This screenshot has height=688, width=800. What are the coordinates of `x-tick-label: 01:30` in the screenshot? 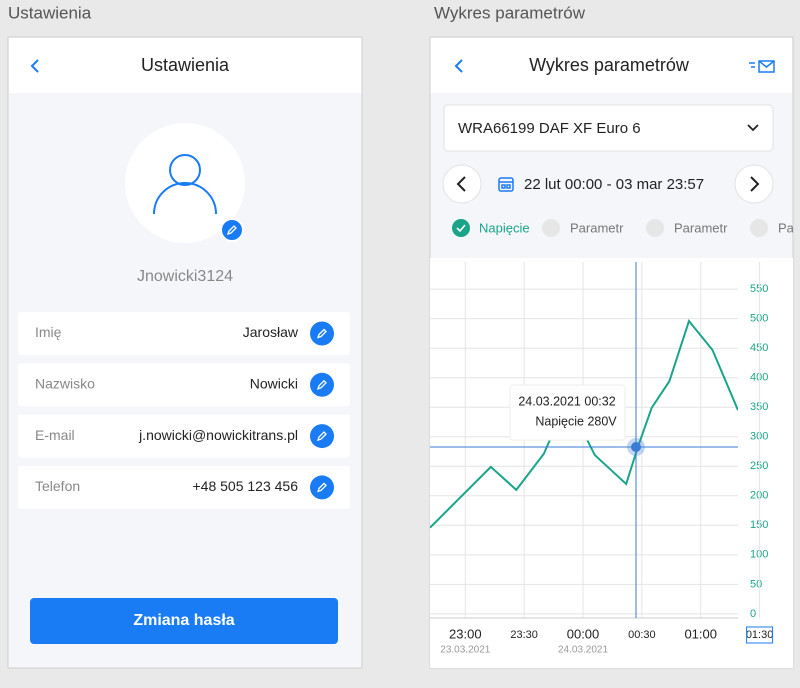 It's located at (760, 635).